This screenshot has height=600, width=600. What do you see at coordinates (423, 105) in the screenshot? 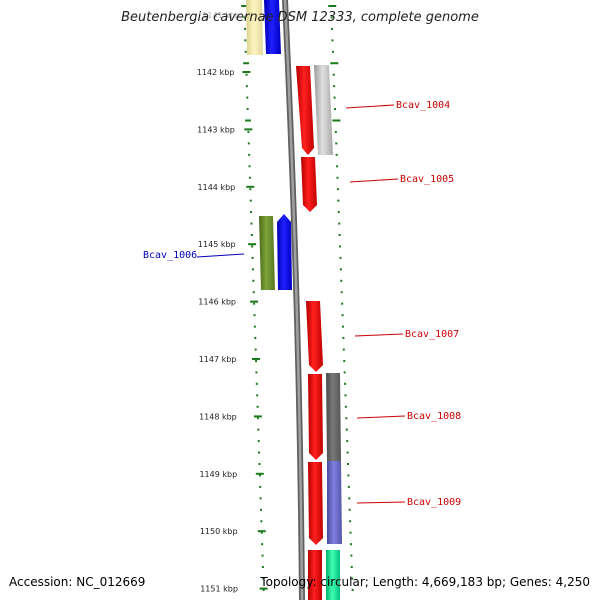
I see `gene-label-bcav-1004: Bcav_1004` at bounding box center [423, 105].